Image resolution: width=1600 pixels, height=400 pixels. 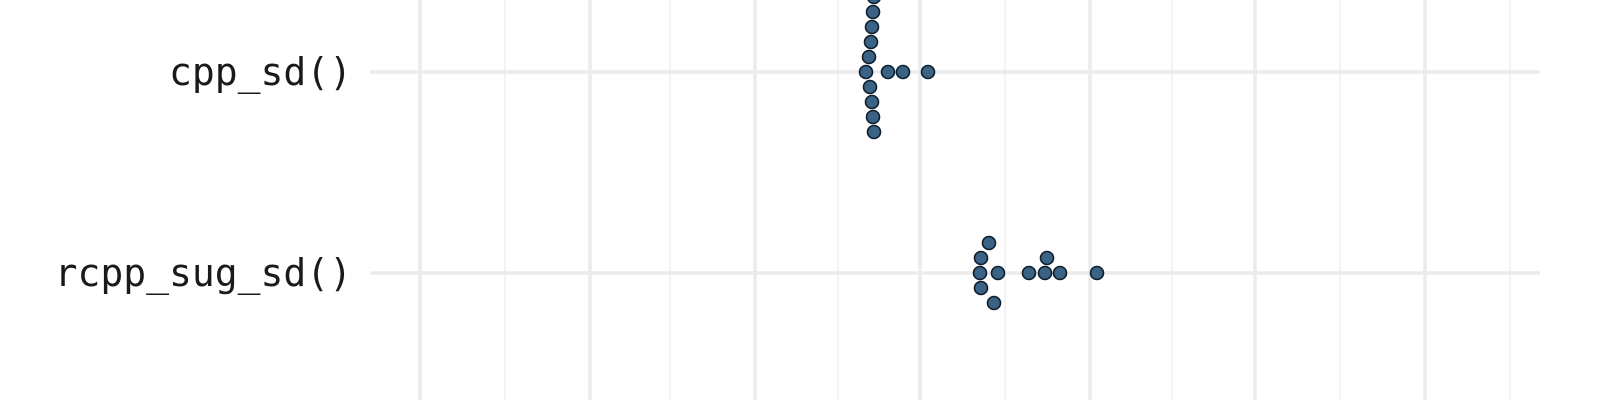 What do you see at coordinates (981, 155) in the screenshot?
I see `points` at bounding box center [981, 155].